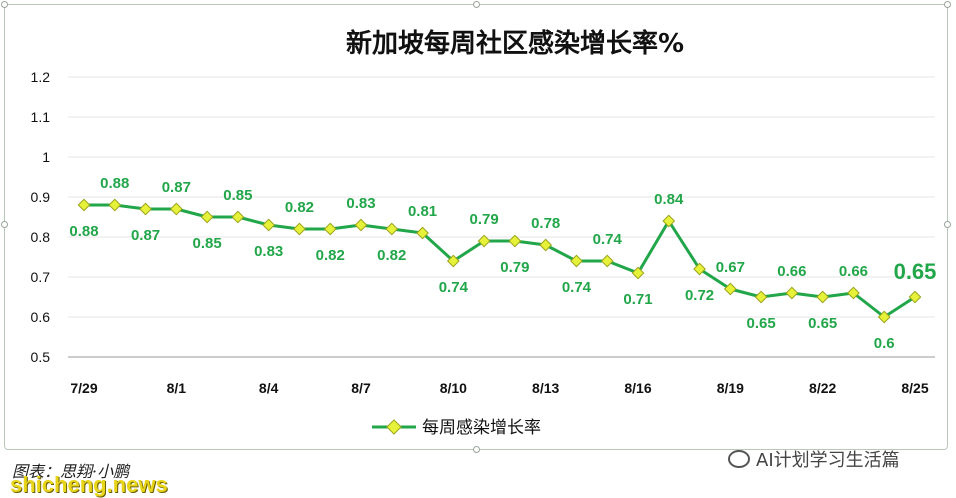 Image resolution: width=956 pixels, height=498 pixels. I want to click on resize-handle-top-right, so click(947, 4).